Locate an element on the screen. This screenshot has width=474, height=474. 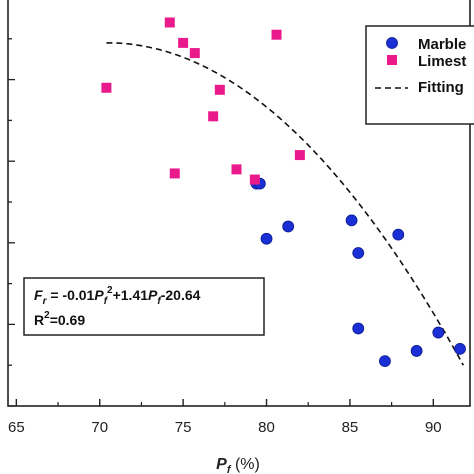
equation-frame is located at coordinates (144, 306).